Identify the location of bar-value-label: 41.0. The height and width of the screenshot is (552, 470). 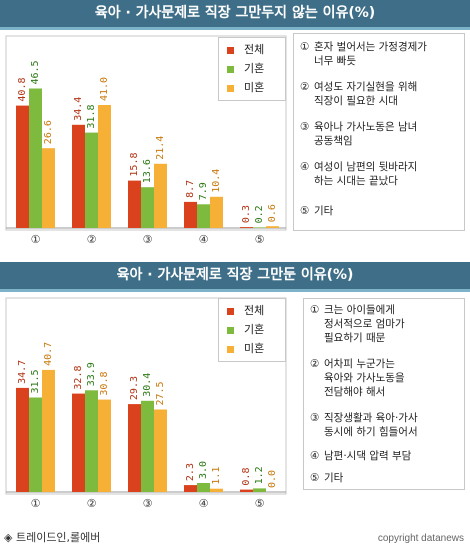
(104, 89).